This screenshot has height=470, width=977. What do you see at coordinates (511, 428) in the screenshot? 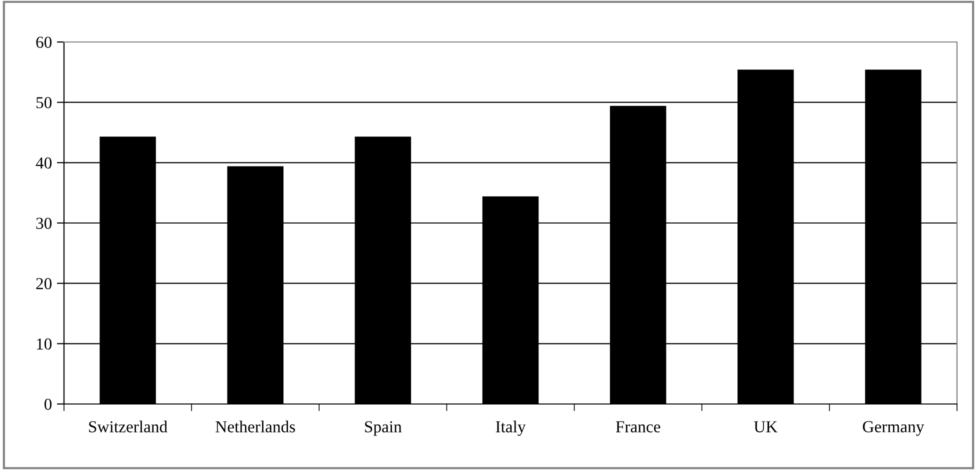
I see `x-tick-label: Italy` at bounding box center [511, 428].